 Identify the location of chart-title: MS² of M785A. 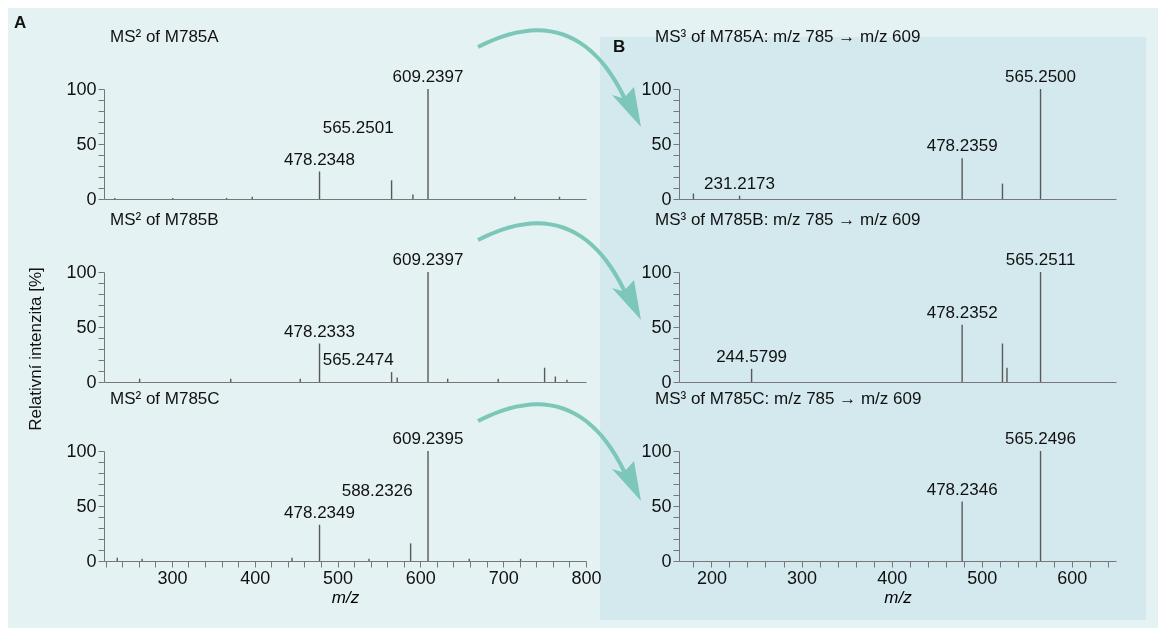
(165, 36).